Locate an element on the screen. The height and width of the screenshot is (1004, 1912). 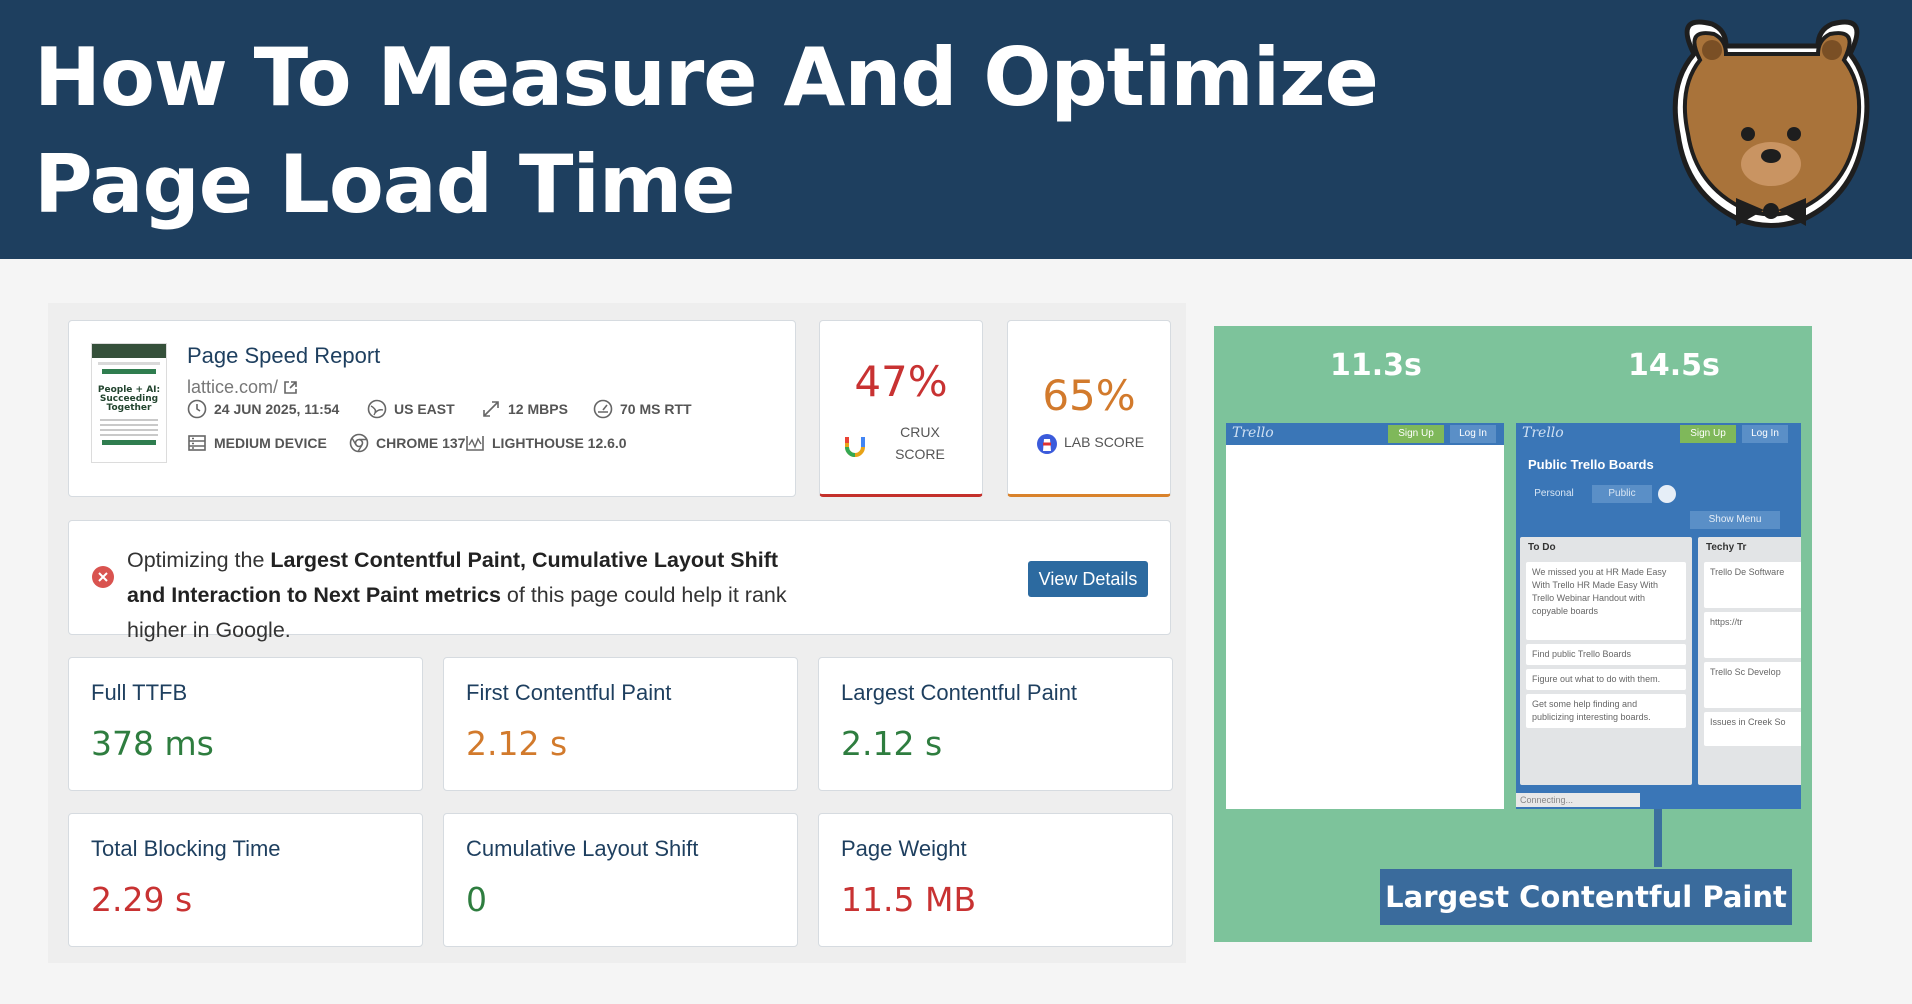
meta-date: 24 JUN 2025, 11:54 is located at coordinates (263, 409).